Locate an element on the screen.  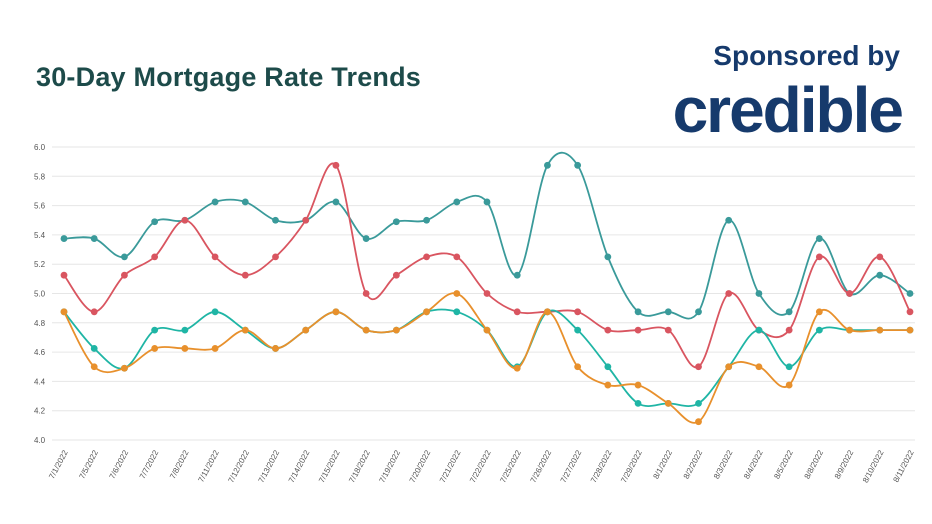
x-tick-label: 7/22/2022 is located at coordinates (480, 466).